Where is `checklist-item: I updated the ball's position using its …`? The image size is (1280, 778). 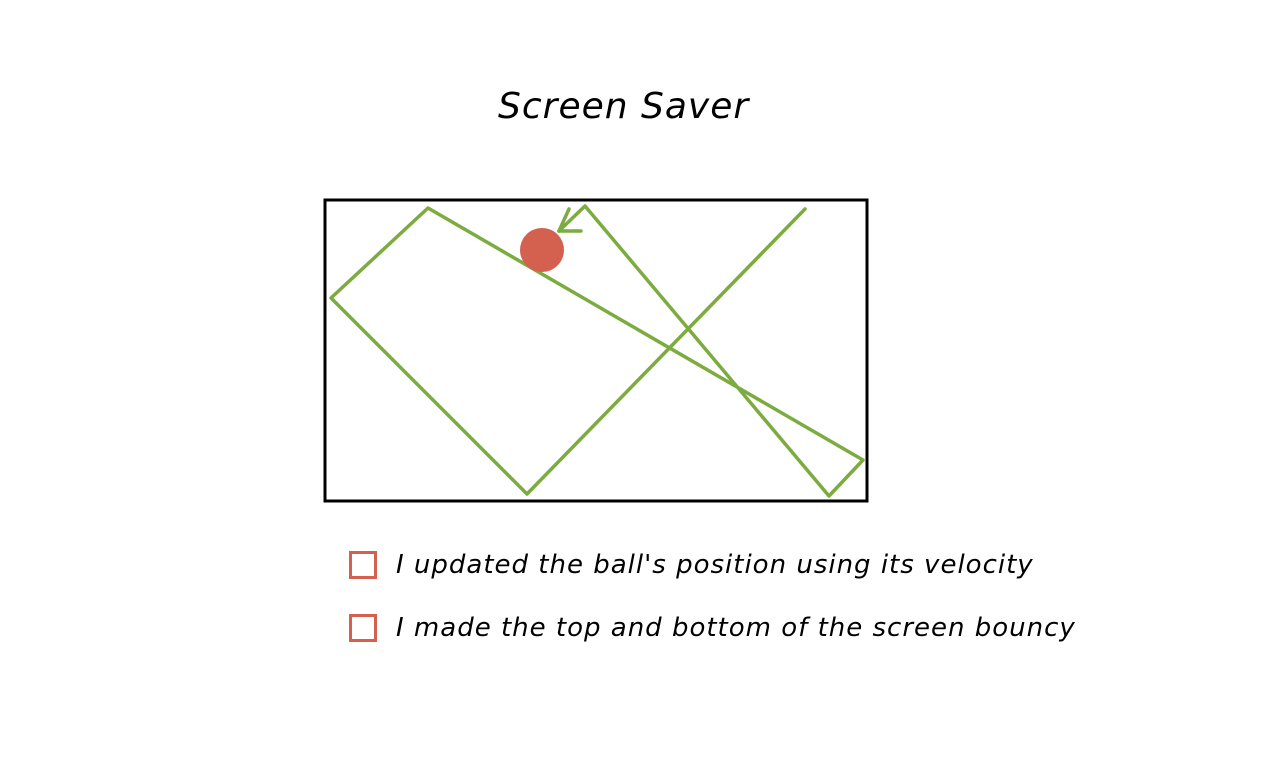
checklist-item: I updated the ball's position using its … is located at coordinates (712, 565).